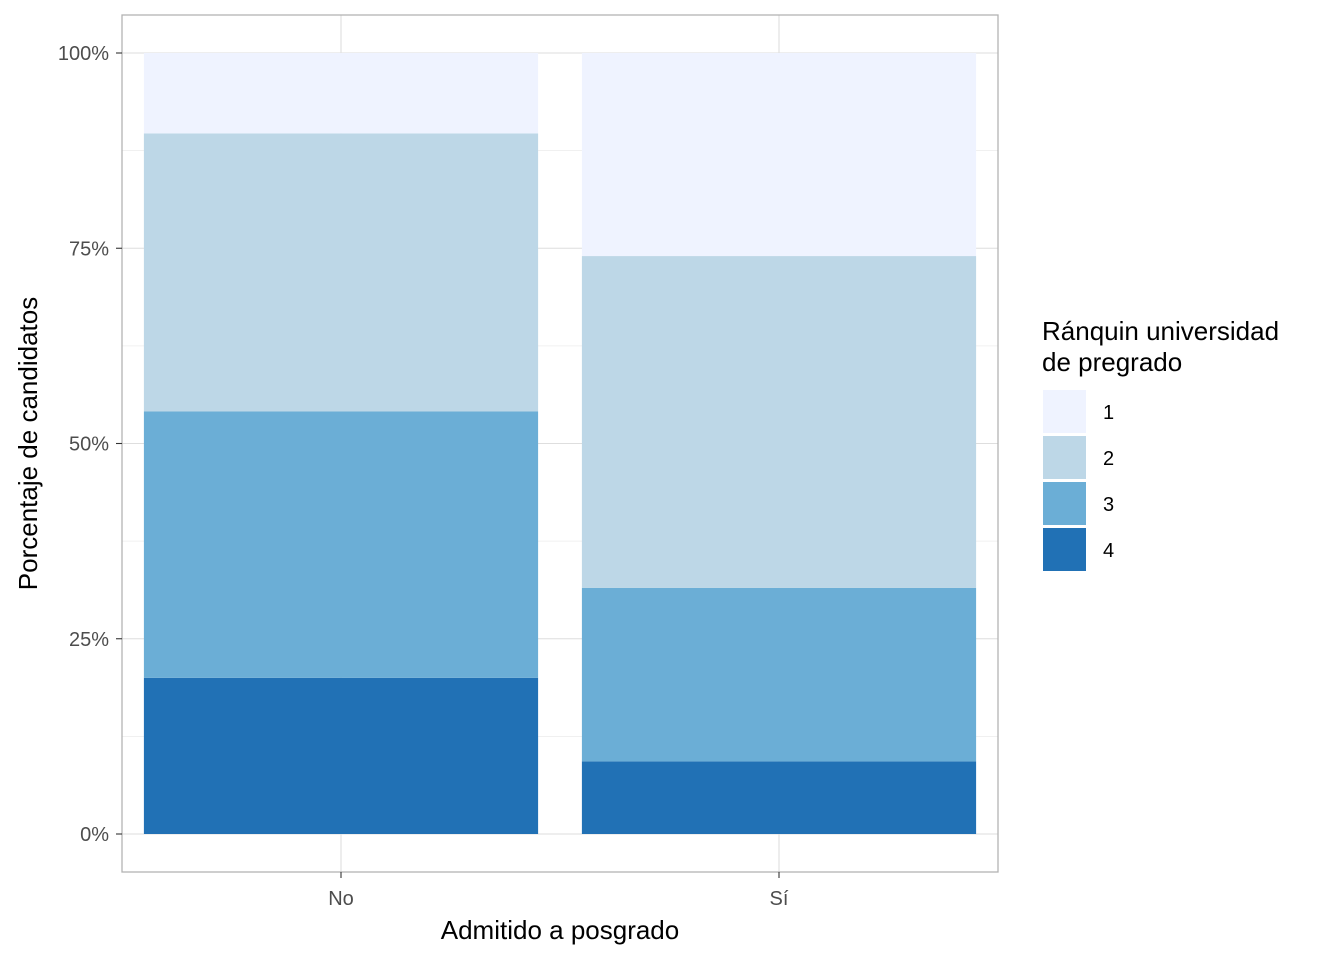 The width and height of the screenshot is (1344, 965). I want to click on y-tick-label: 75%, so click(89, 249).